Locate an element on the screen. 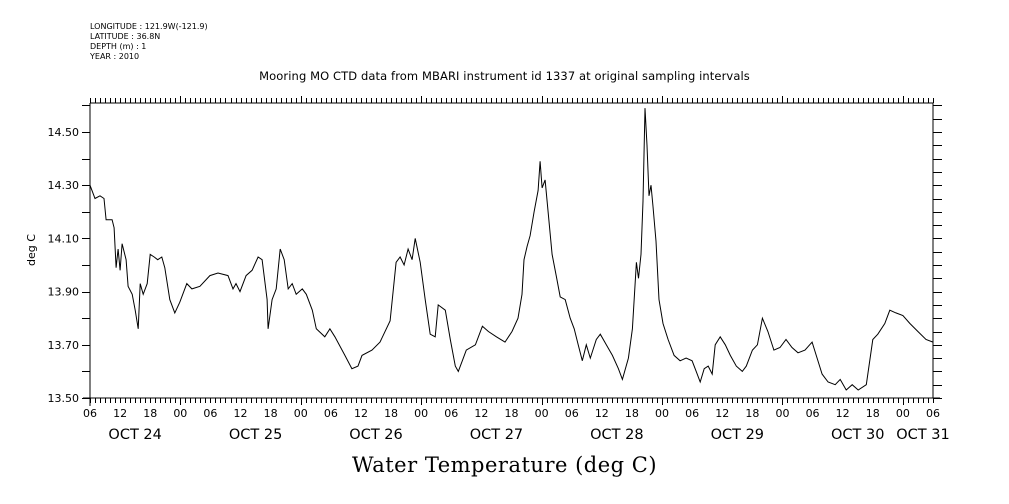 Image resolution: width=1009 pixels, height=504 pixels. y-tick-label: 13.90 is located at coordinates (64, 292).